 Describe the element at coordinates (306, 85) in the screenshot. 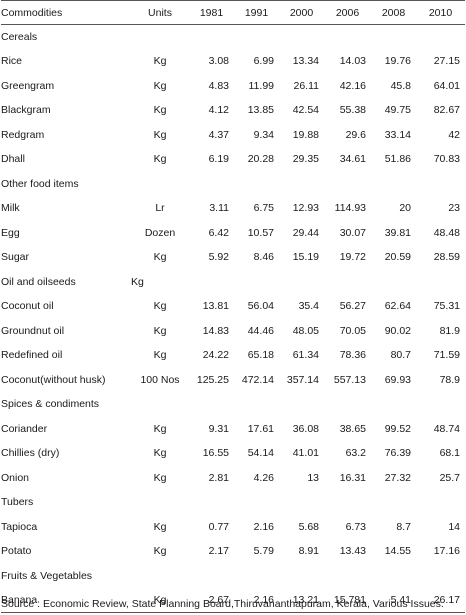

I see `price-cell: 26.11` at that location.